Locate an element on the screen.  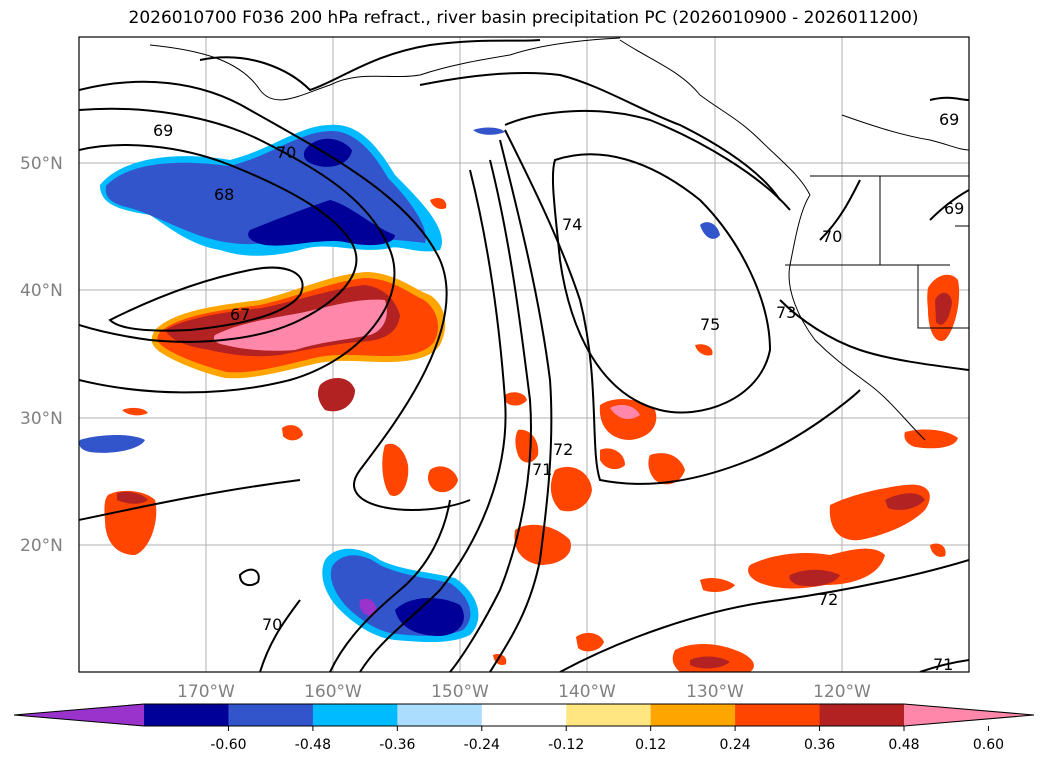
colorbar-tick-label: 0.48 is located at coordinates (903, 745).